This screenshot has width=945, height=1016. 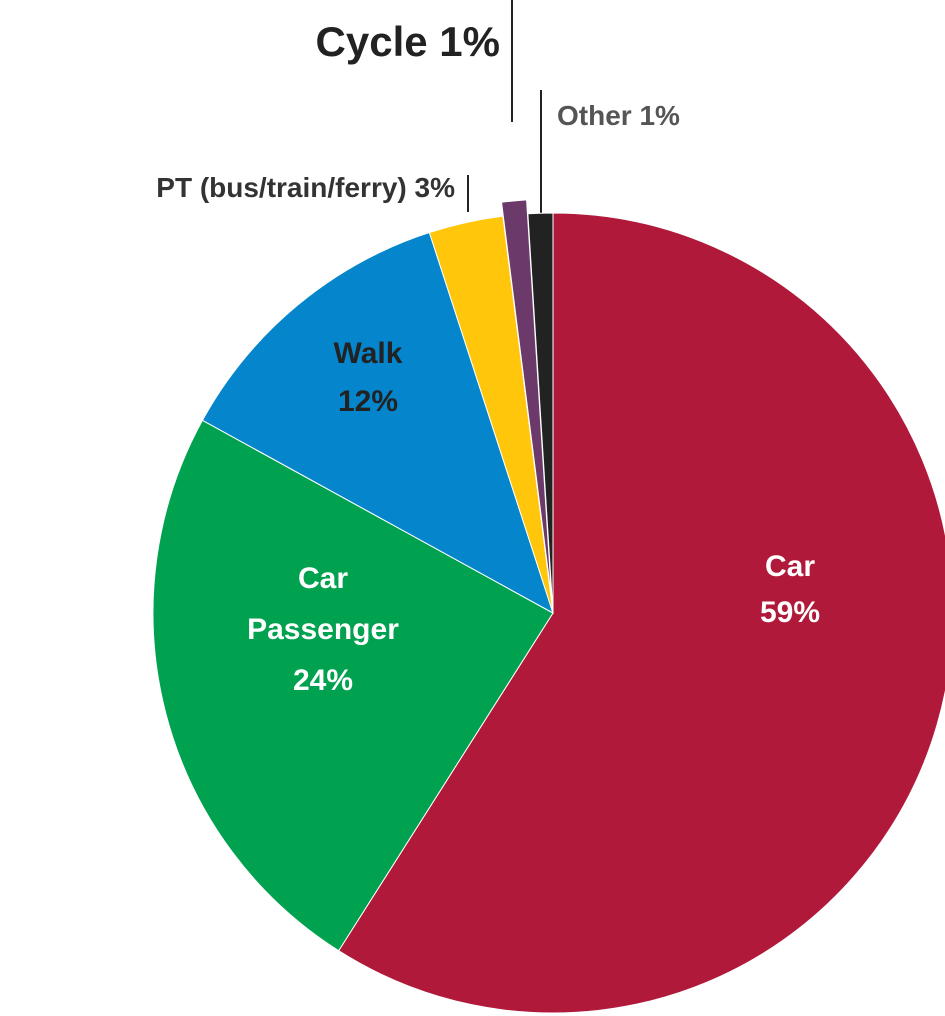 I want to click on slice-label: Other 1%, so click(x=618, y=115).